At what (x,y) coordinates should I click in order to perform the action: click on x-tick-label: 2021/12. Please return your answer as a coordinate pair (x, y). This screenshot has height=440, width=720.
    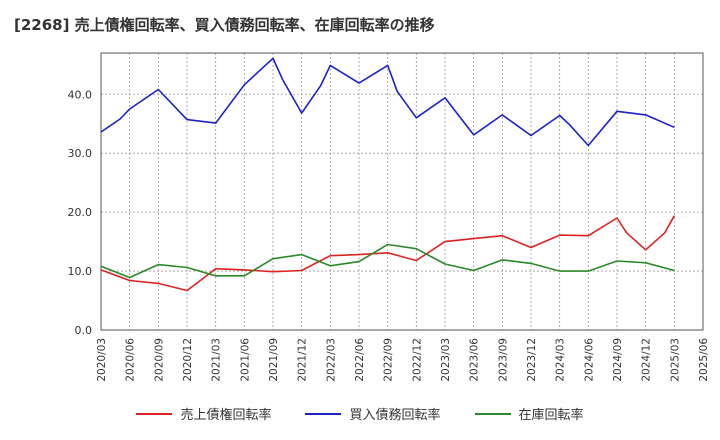
    Looking at the image, I should click on (303, 360).